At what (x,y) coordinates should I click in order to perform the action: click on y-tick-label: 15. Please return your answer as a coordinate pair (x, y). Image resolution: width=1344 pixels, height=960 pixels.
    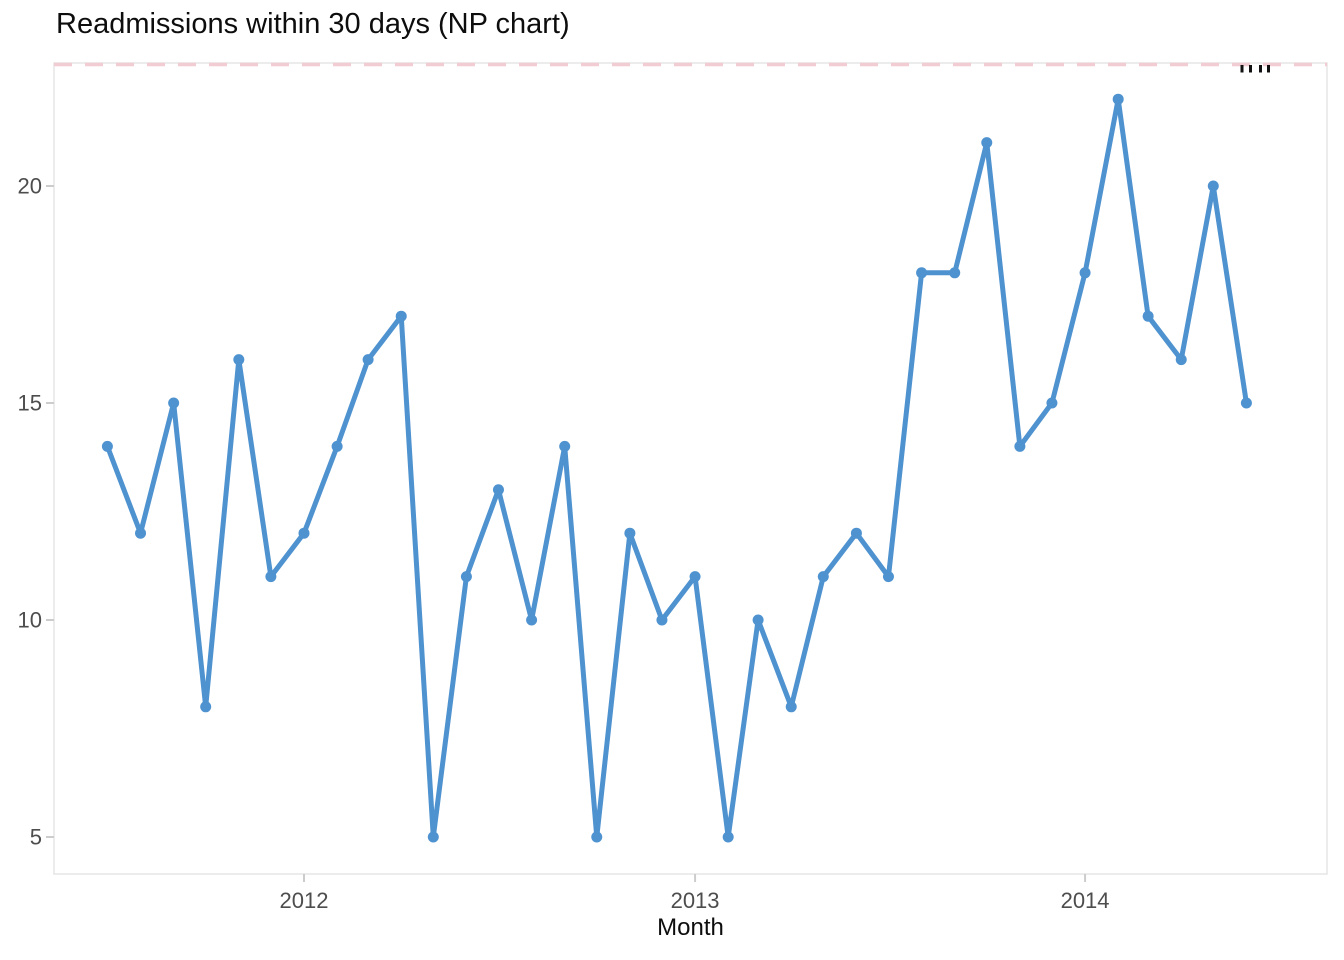
    Looking at the image, I should click on (30, 403).